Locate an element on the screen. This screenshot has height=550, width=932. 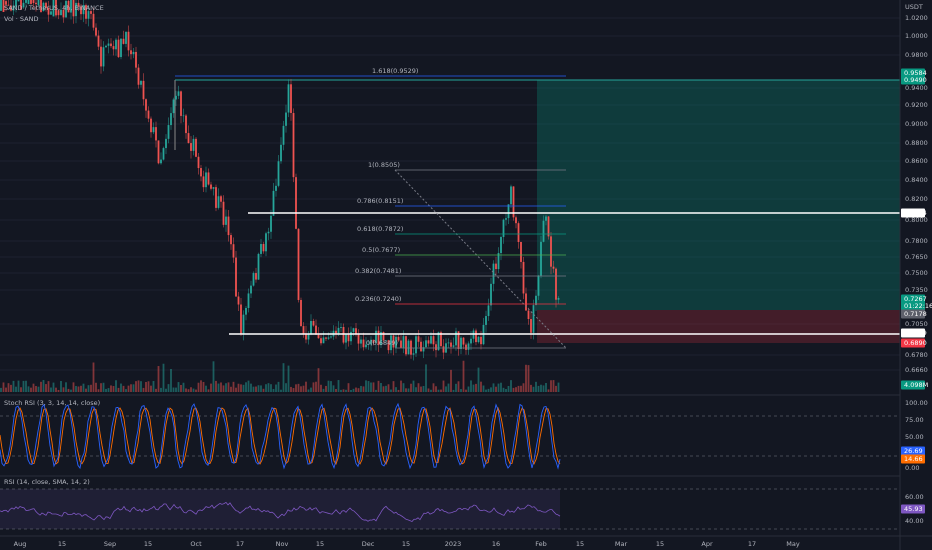
time-label: May is located at coordinates (793, 544).